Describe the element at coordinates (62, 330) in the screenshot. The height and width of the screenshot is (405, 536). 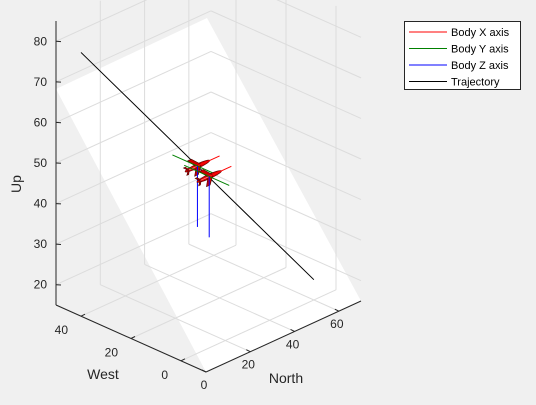
I see `y-tick-label: 40` at that location.